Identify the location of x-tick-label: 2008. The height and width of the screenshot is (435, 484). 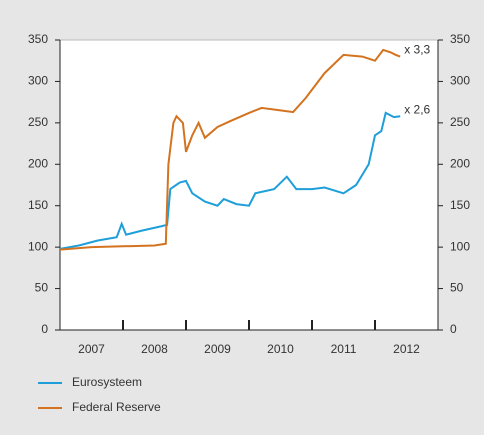
(154, 349).